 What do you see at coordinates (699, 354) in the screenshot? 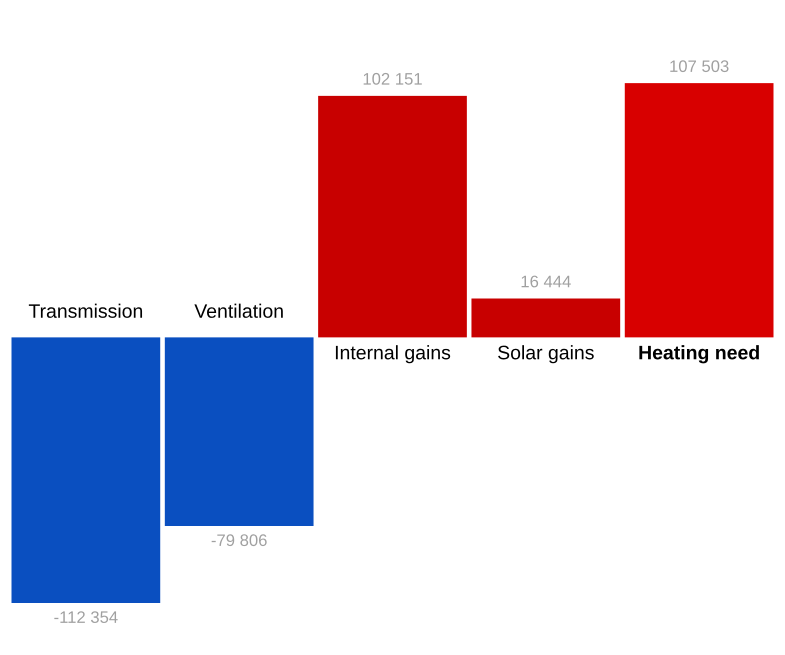
I see `x-tick-label: Heating need` at bounding box center [699, 354].